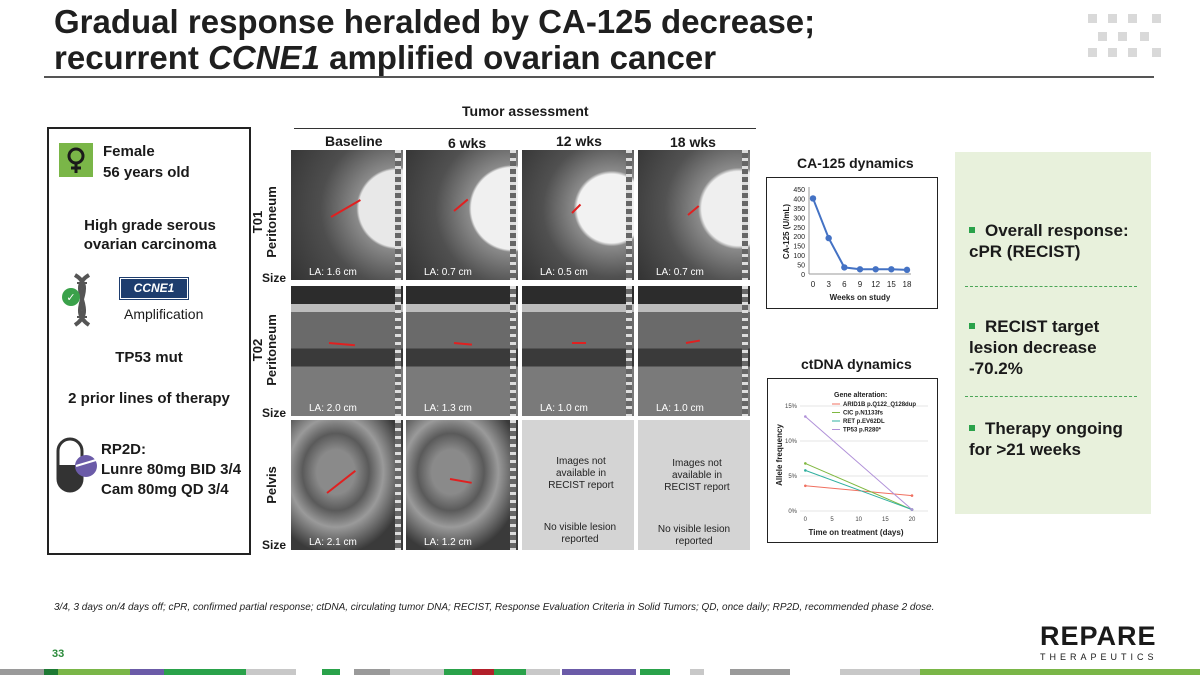  What do you see at coordinates (333, 272) in the screenshot?
I see `lesion-size: LA: 1.6 cm` at bounding box center [333, 272].